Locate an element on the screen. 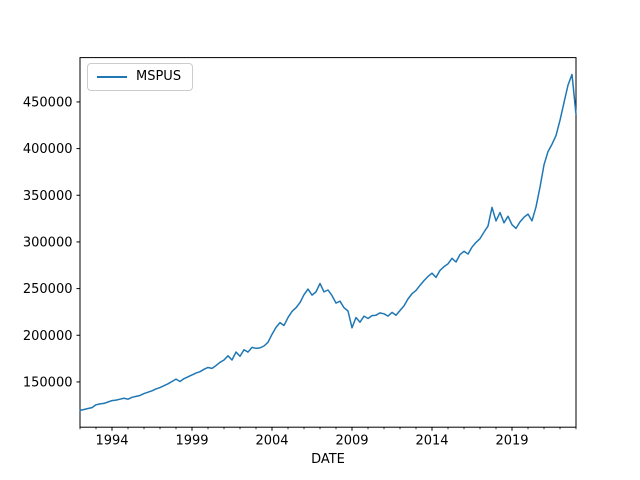  y-tick-label: 250000 is located at coordinates (48, 289).